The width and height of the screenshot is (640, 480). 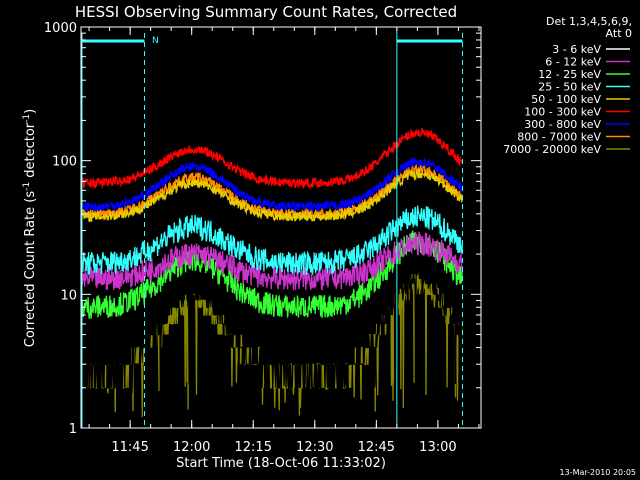 I want to click on legend-label-2: 12 - 25 keV, so click(x=569, y=74).